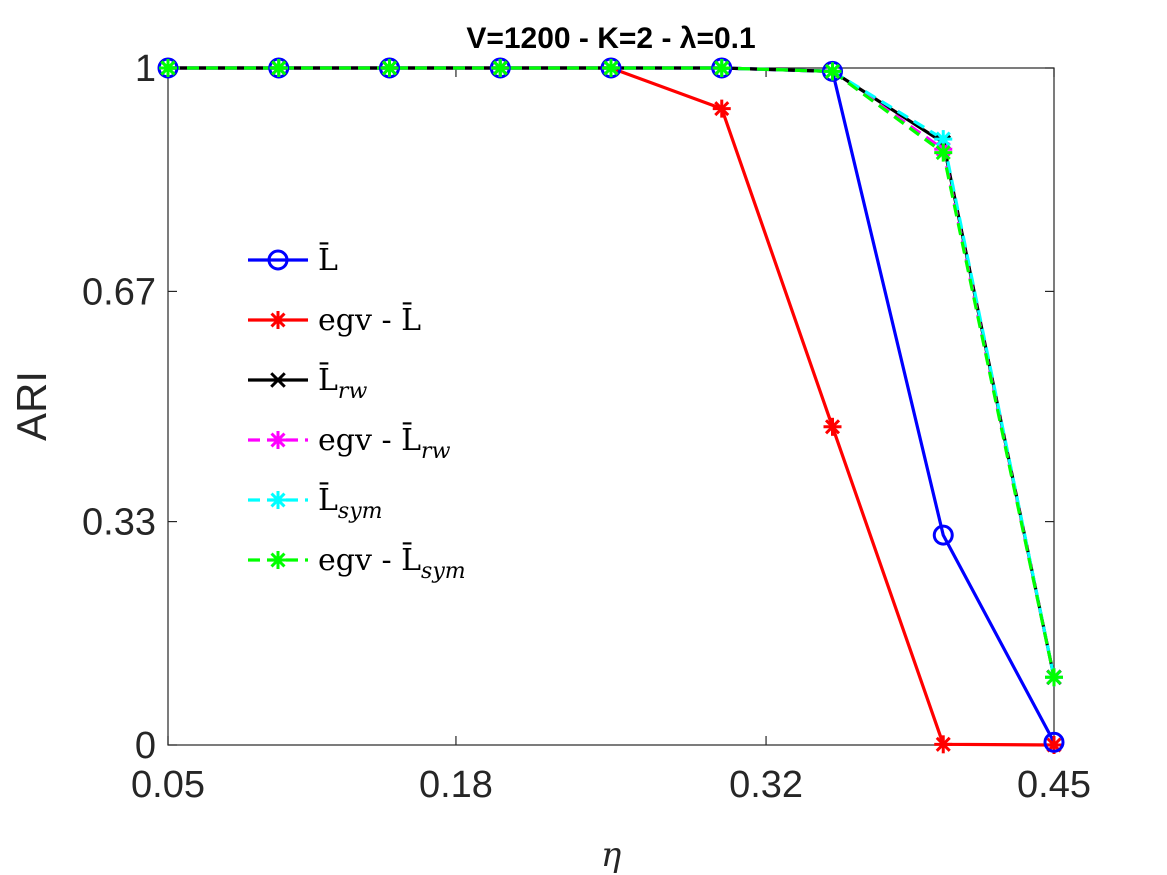 The height and width of the screenshot is (875, 1167). I want to click on legend-label: egv - L̄rw, so click(384, 443).